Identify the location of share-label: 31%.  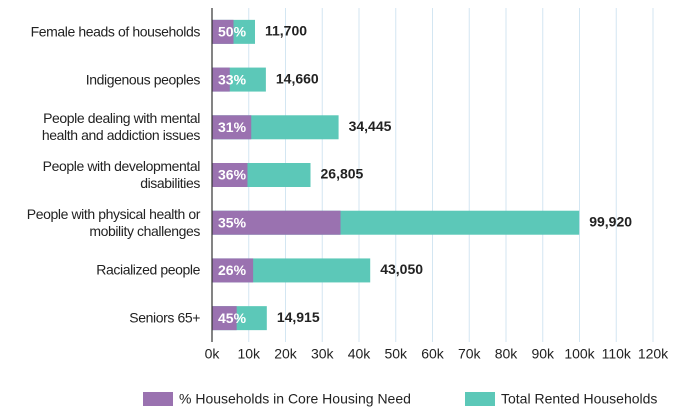
(232, 127).